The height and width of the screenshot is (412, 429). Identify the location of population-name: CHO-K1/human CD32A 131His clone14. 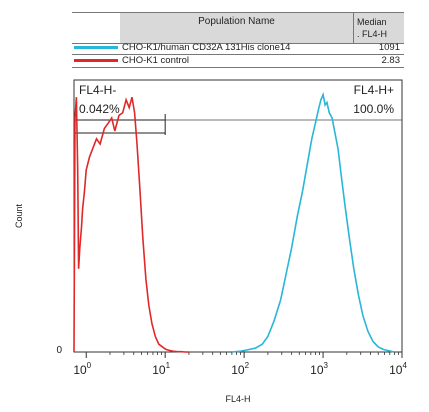
(206, 47).